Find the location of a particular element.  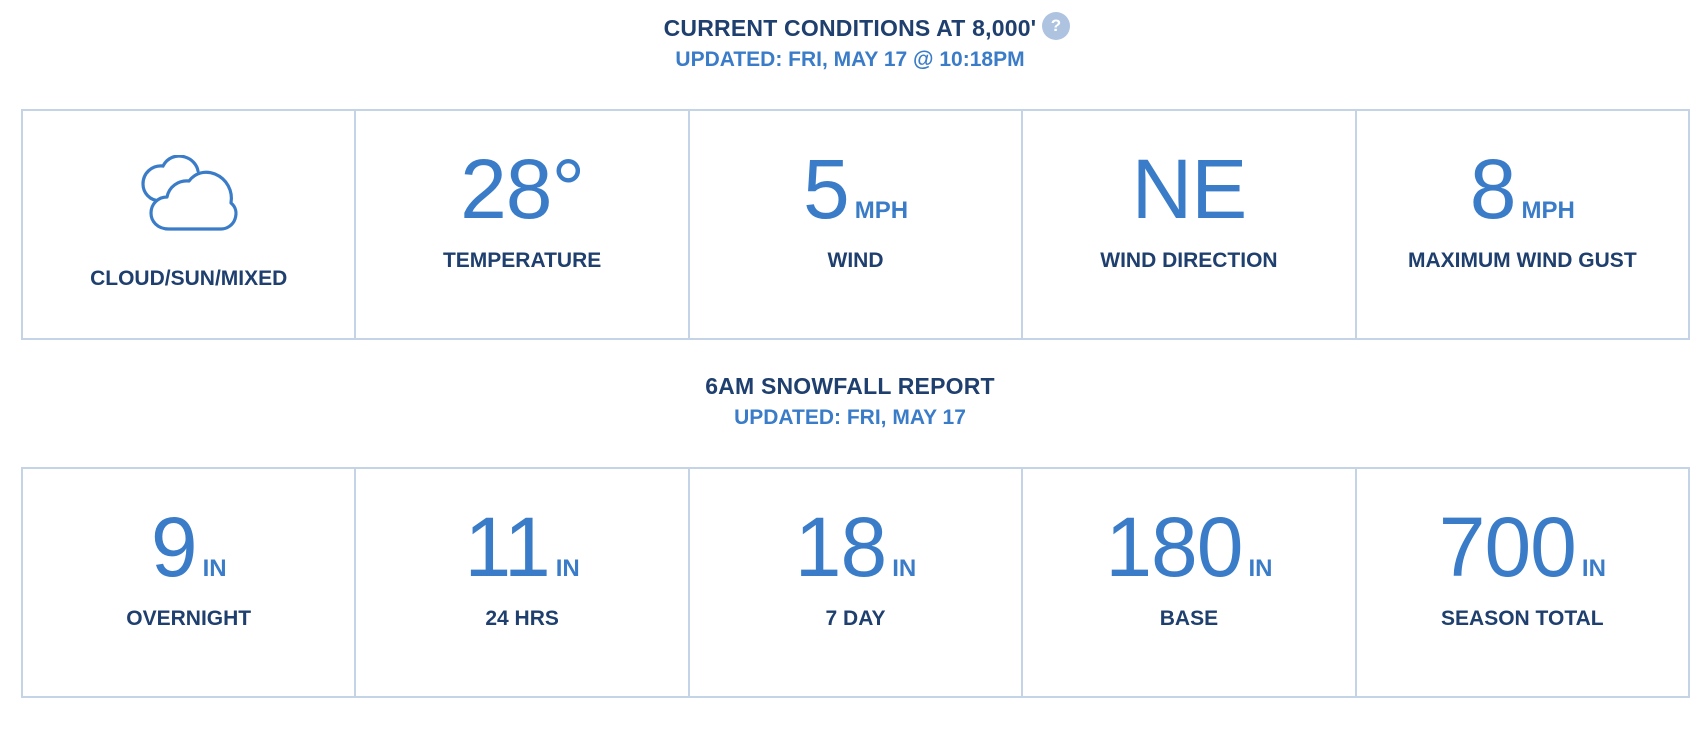

snowfall-cell-7day: 18 IN 7 DAY is located at coordinates (857, 582).